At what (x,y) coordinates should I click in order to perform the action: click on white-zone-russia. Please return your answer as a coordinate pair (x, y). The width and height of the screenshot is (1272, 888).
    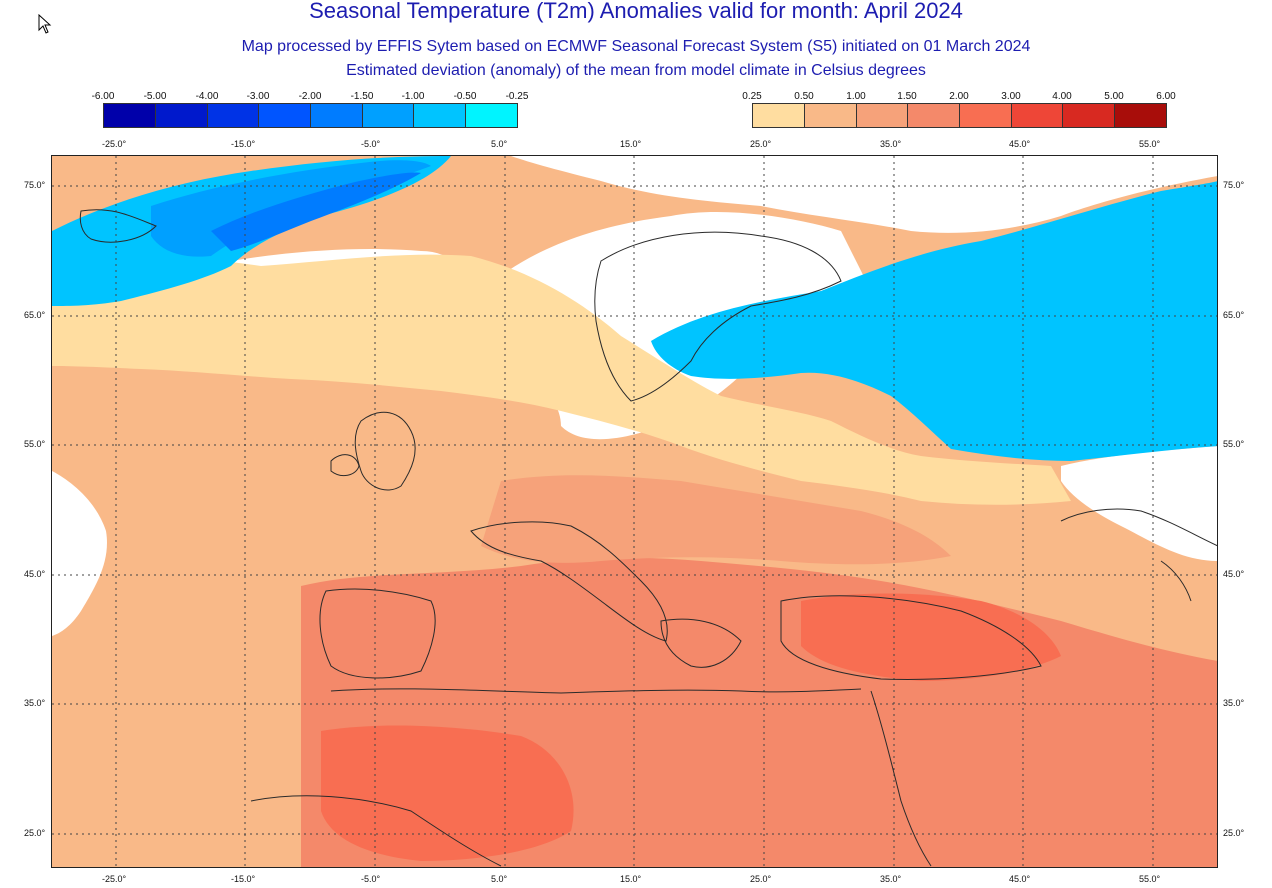
    Looking at the image, I should click on (1139, 503).